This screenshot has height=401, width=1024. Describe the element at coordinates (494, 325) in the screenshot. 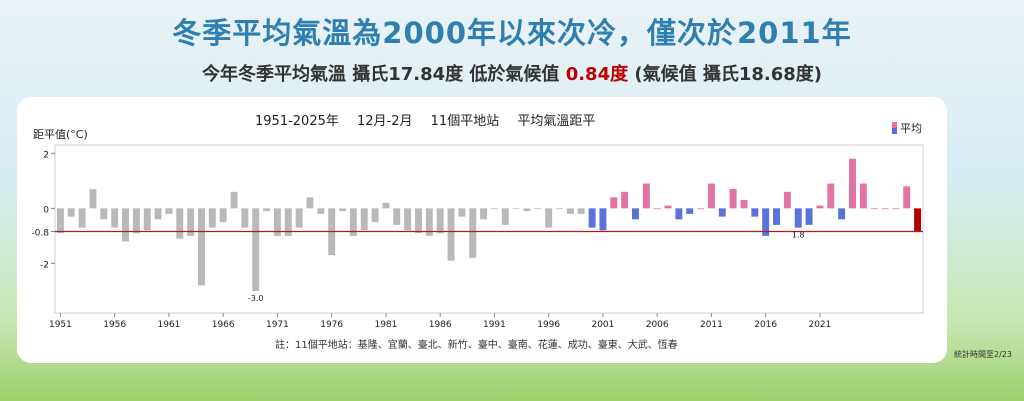

I see `x-tick-label-1991: 1991` at that location.